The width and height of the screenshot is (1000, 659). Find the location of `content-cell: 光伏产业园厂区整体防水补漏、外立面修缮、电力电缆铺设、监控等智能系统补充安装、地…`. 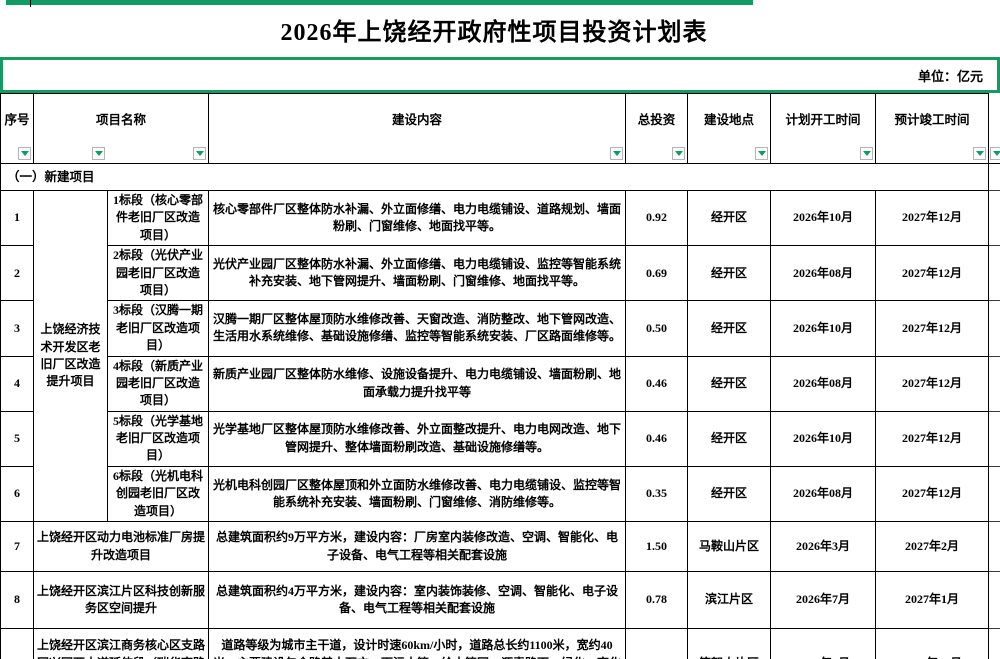

content-cell: 光伏产业园厂区整体防水补漏、外立面修缮、电力电缆铺设、监控等智能系统补充安装、地… is located at coordinates (417, 273).